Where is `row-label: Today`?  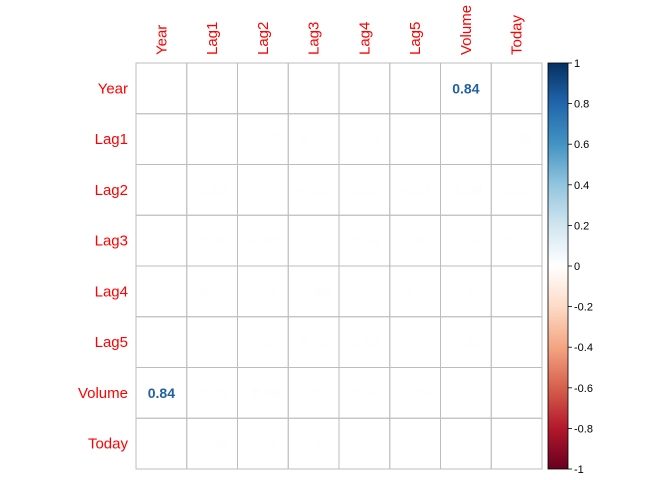 row-label: Today is located at coordinates (108, 444).